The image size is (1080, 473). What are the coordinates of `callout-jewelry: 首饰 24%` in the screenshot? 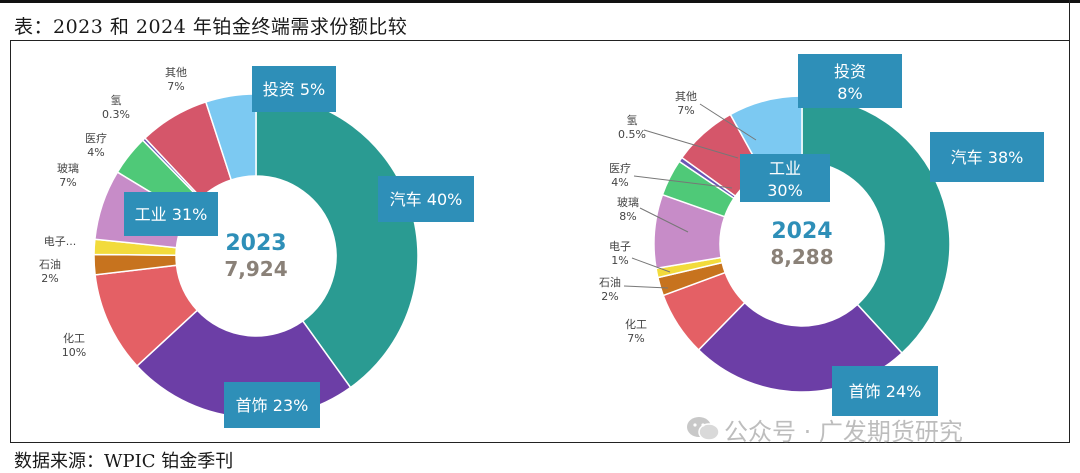 It's located at (885, 391).